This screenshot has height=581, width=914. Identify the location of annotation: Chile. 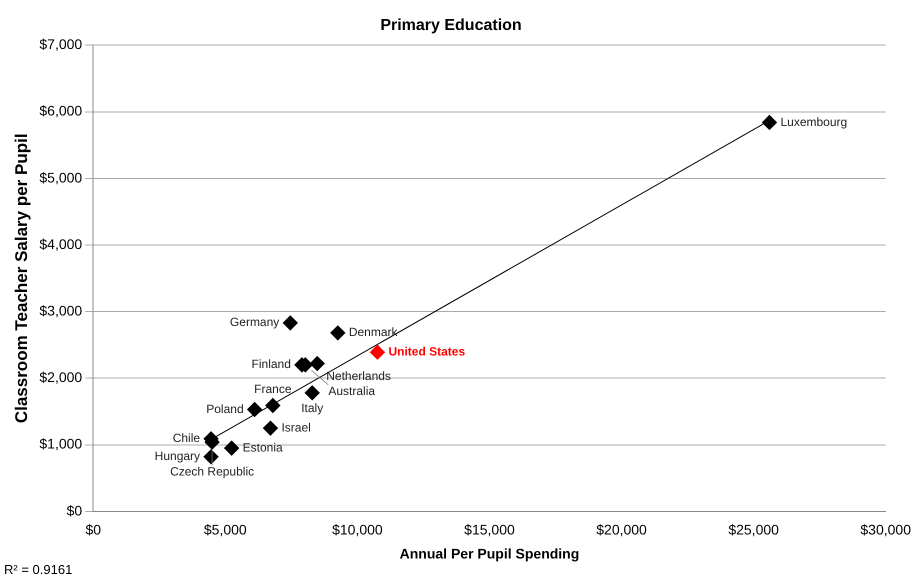
(186, 438).